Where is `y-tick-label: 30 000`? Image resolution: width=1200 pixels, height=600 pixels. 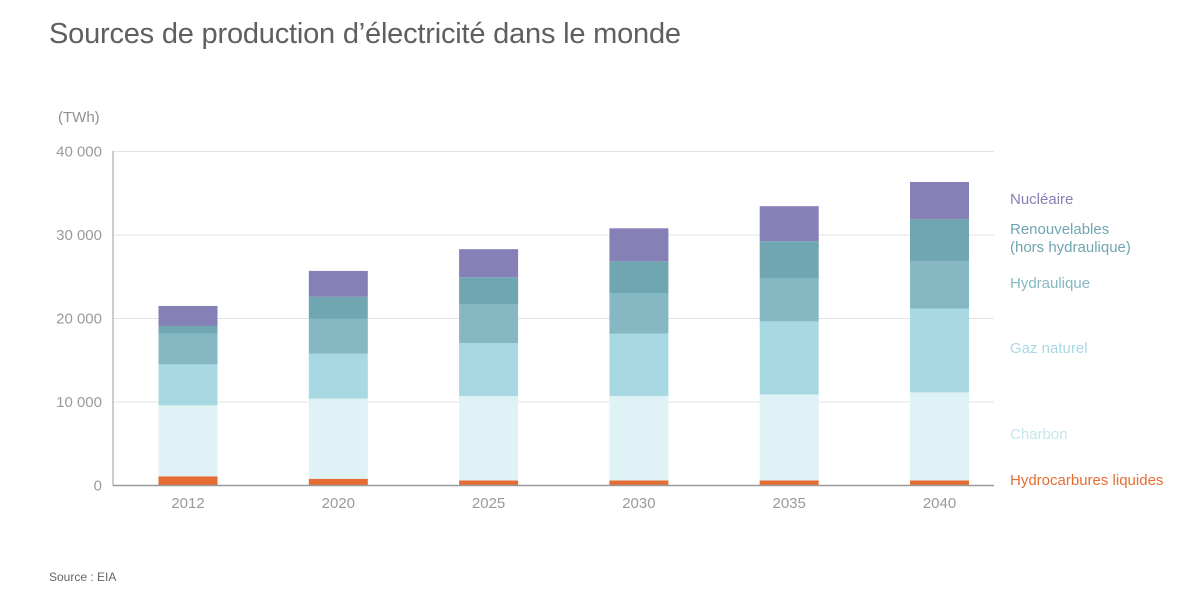
y-tick-label: 30 000 is located at coordinates (79, 235).